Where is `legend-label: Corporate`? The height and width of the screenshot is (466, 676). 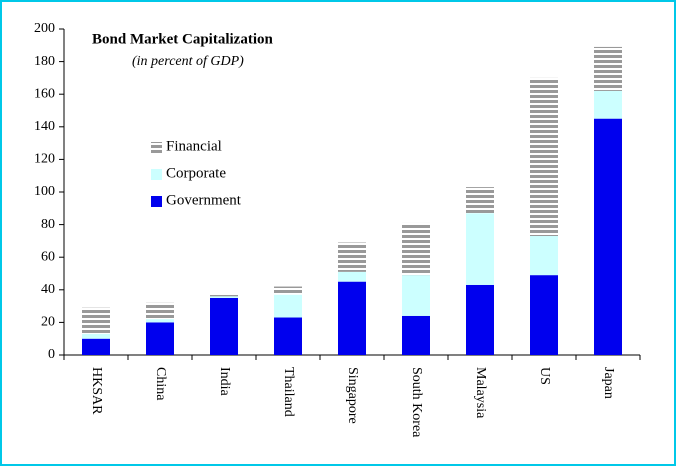 legend-label: Corporate is located at coordinates (196, 173).